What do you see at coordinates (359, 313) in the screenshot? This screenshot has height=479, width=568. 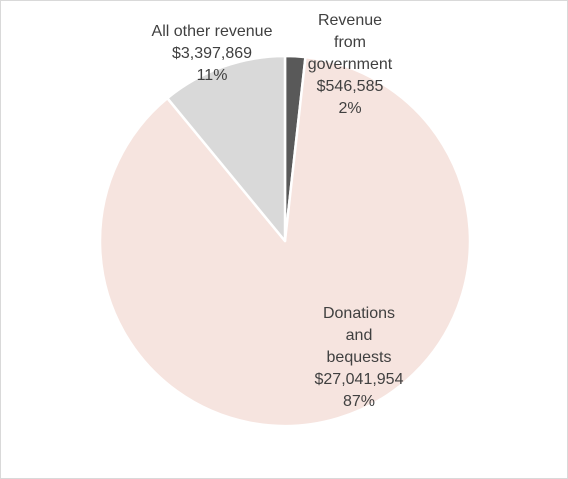 I see `data-label-line: Donations` at bounding box center [359, 313].